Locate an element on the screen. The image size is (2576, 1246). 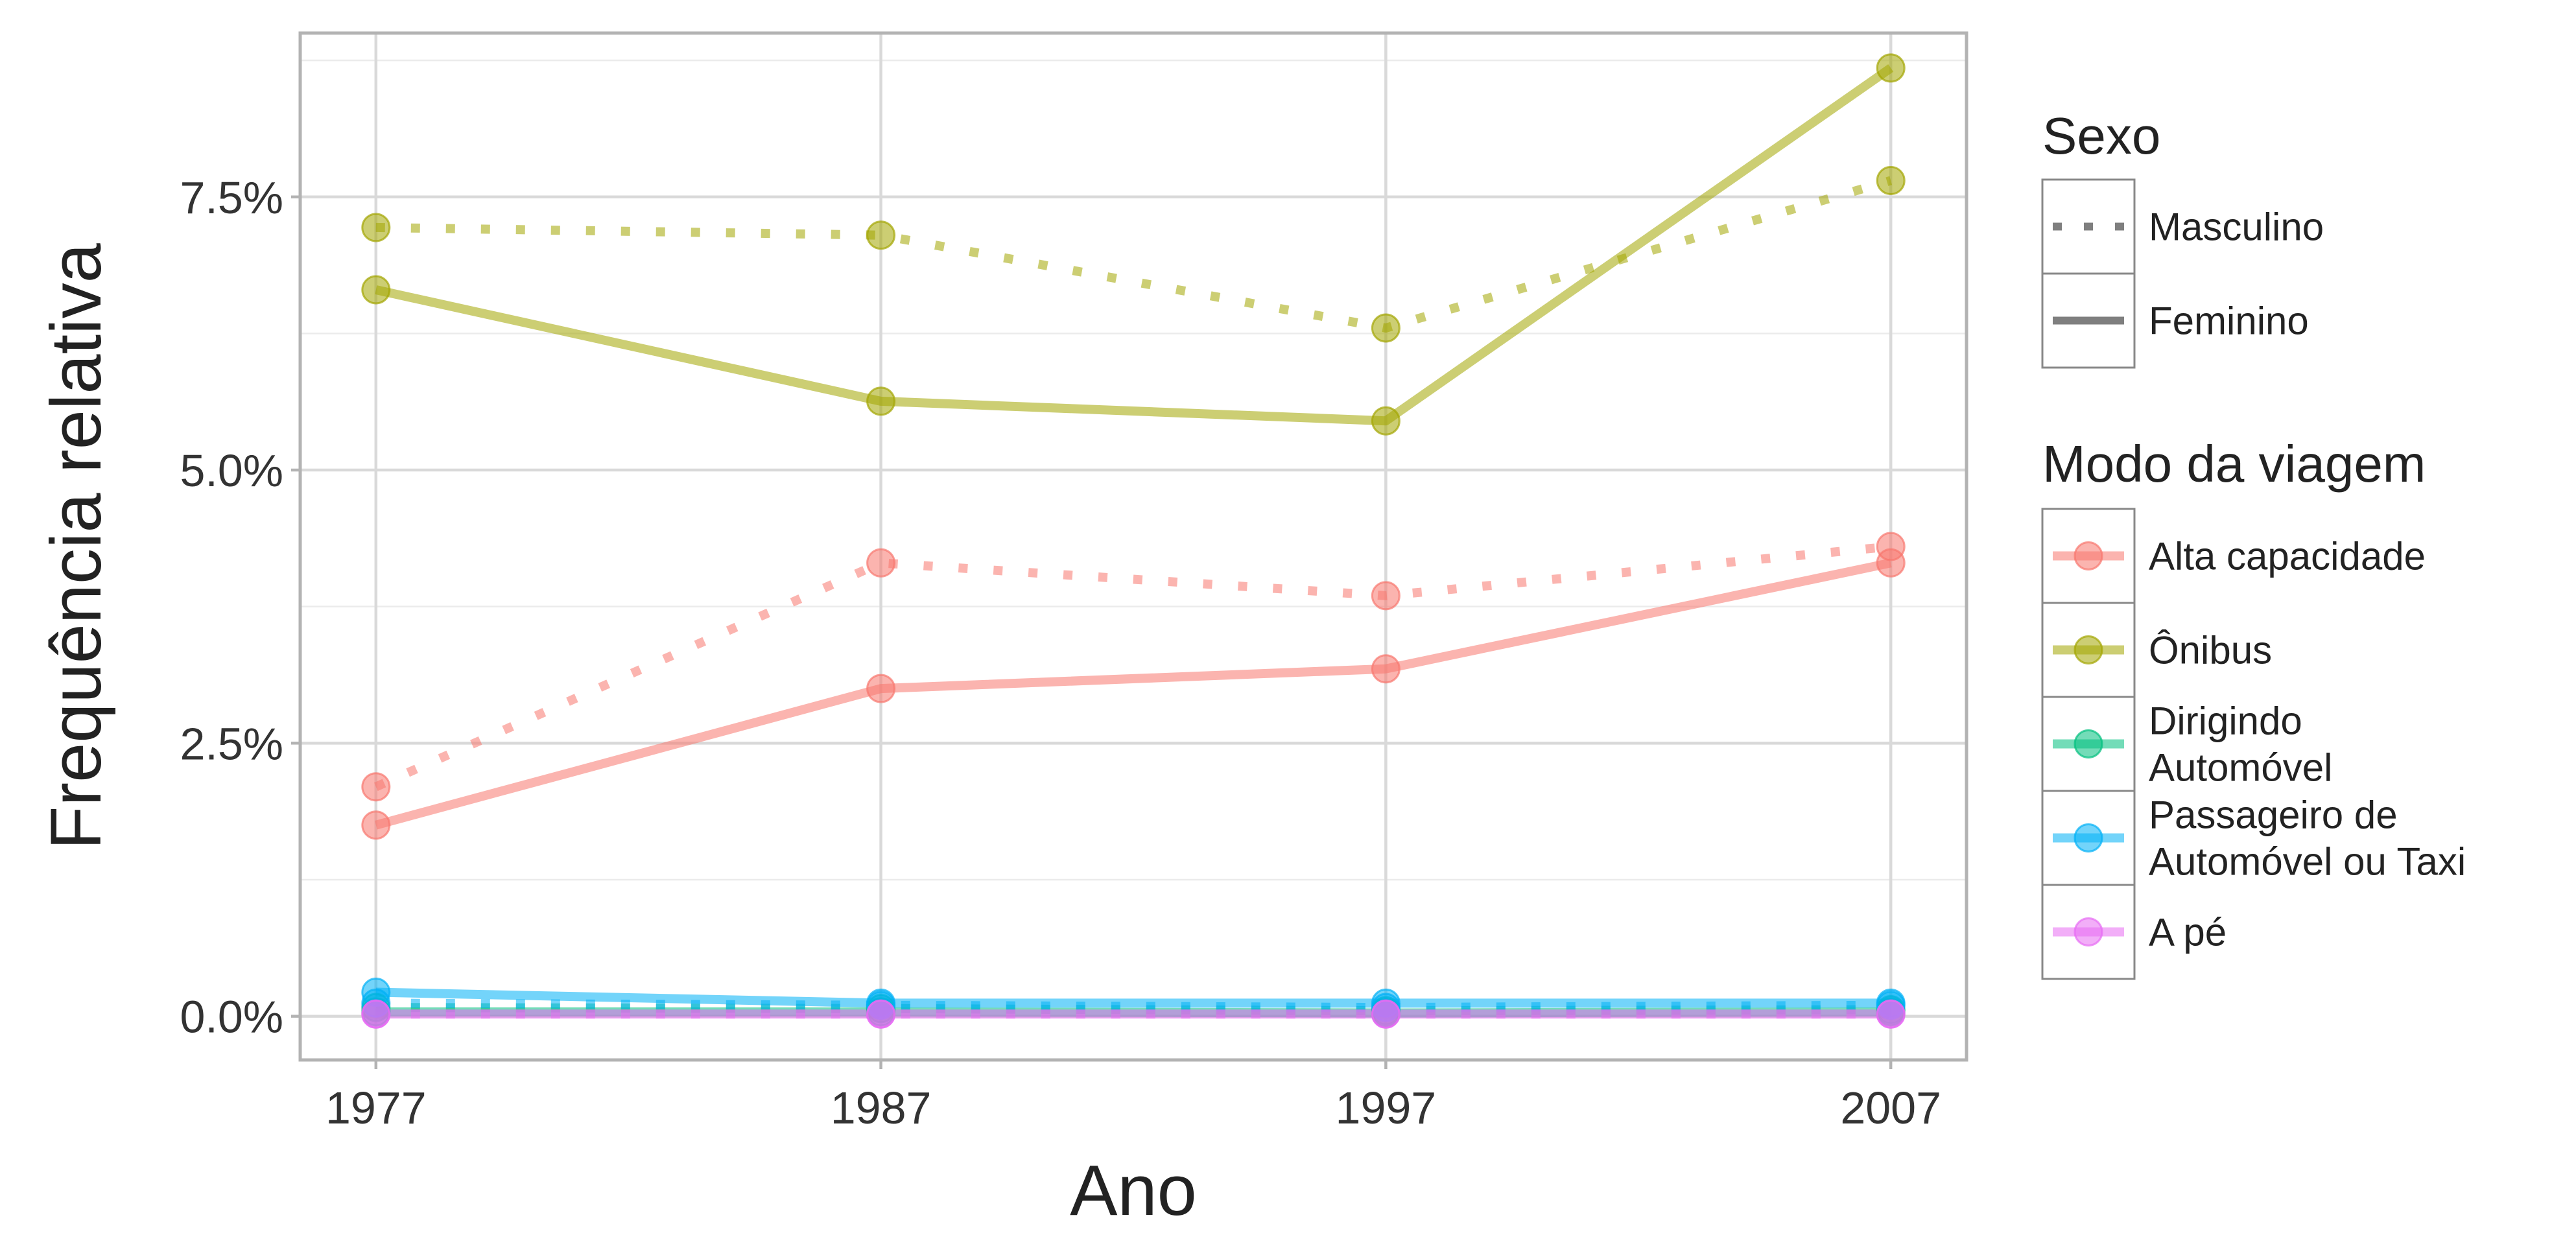
legend-sexo-title: Sexo is located at coordinates (2101, 136).